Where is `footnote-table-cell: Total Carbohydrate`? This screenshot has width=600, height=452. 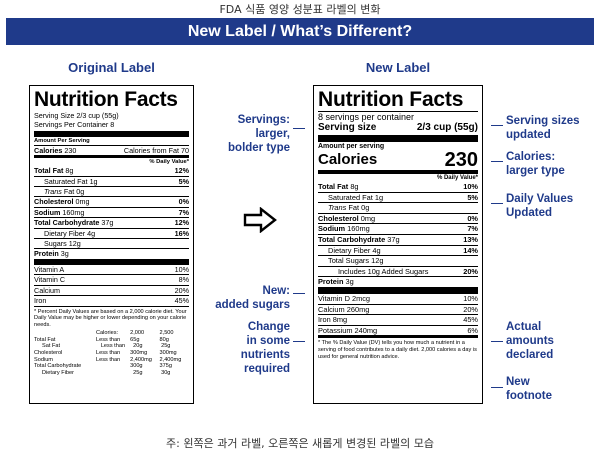 footnote-table-cell: Total Carbohydrate is located at coordinates (58, 366).